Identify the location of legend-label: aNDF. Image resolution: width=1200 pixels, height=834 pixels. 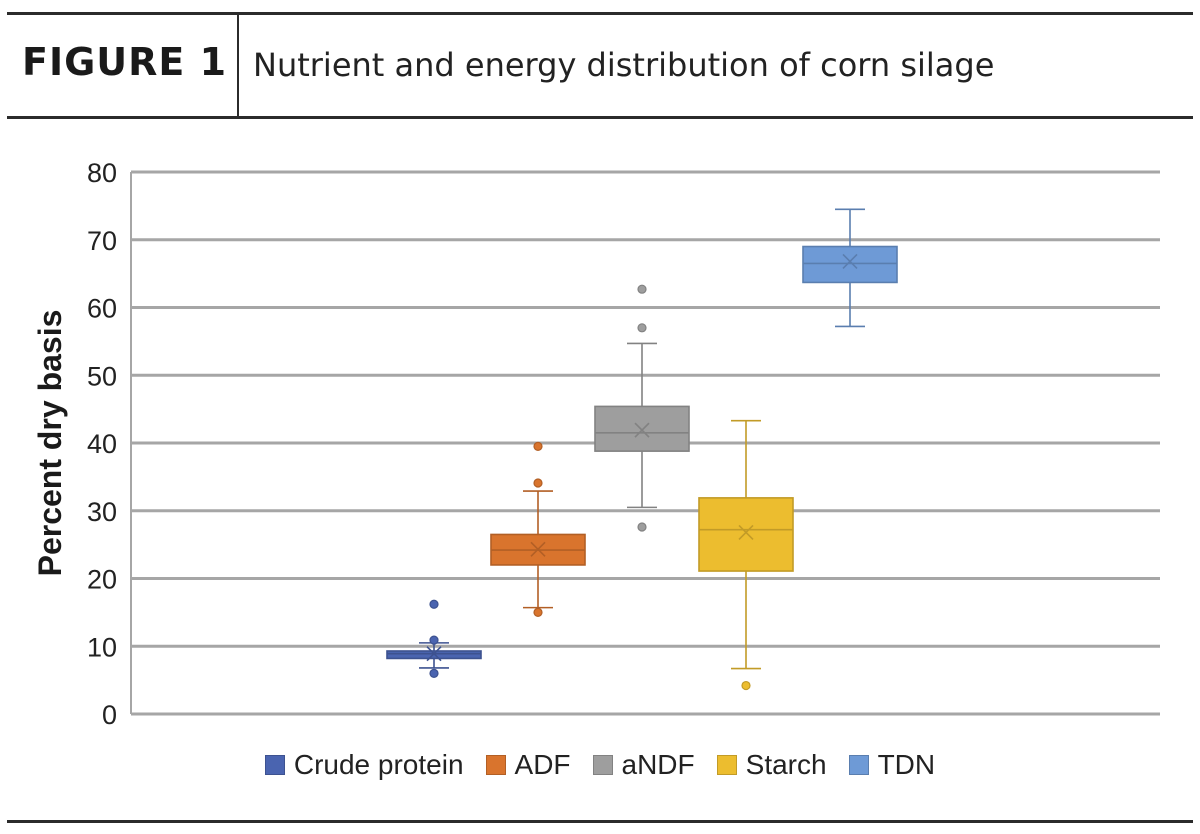
(658, 764).